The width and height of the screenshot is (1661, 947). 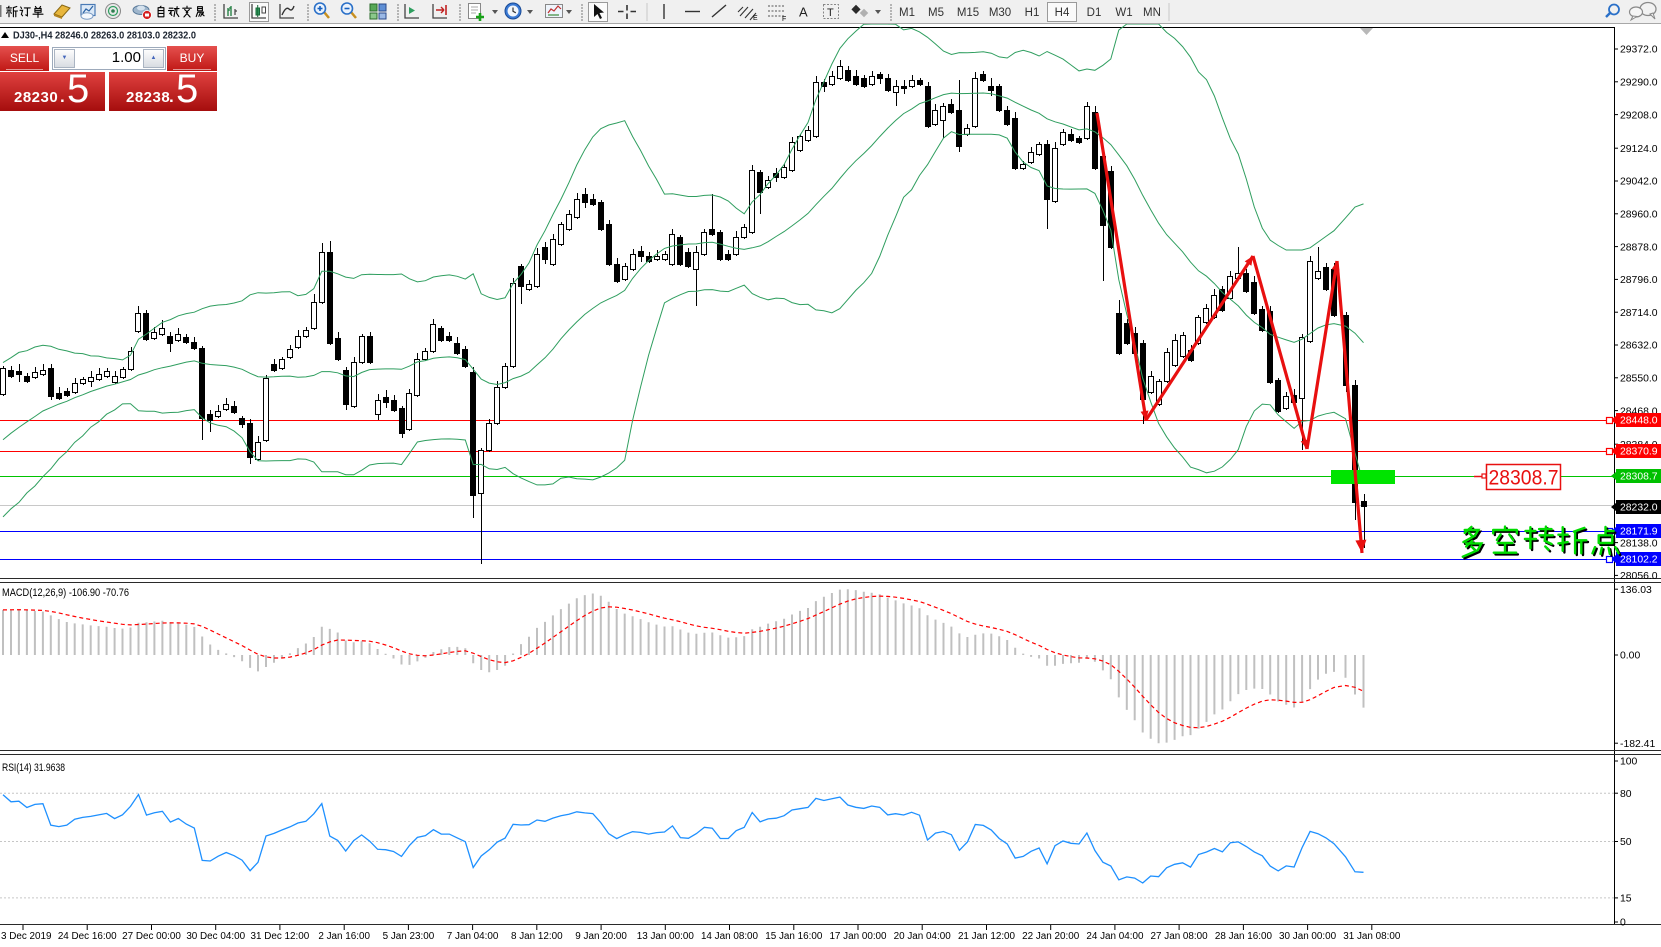 What do you see at coordinates (666, 936) in the screenshot?
I see `svg-text: 13 Jan 00:00` at bounding box center [666, 936].